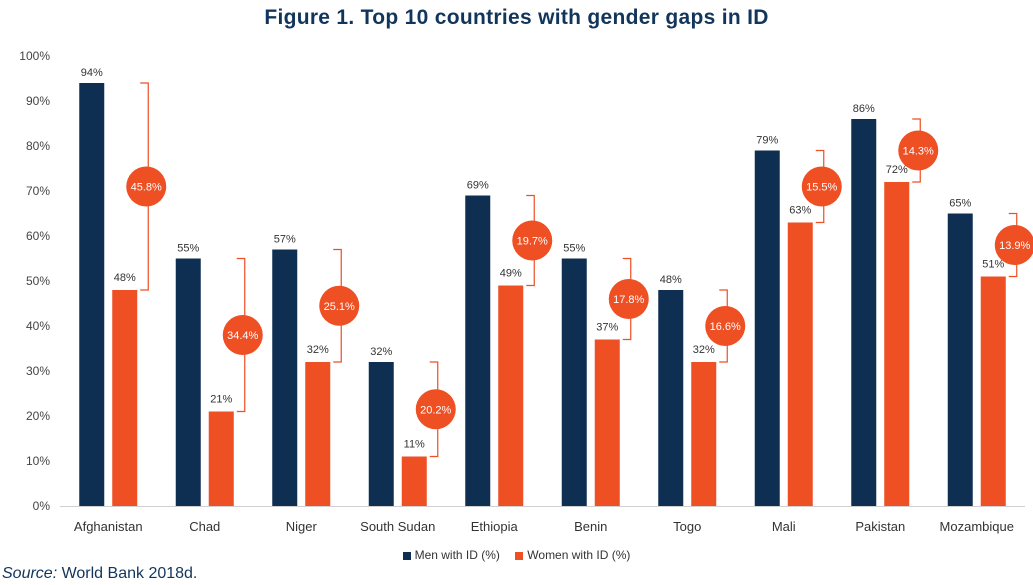 The image size is (1033, 585). What do you see at coordinates (519, 555) in the screenshot?
I see `legend-swatch-women` at bounding box center [519, 555].